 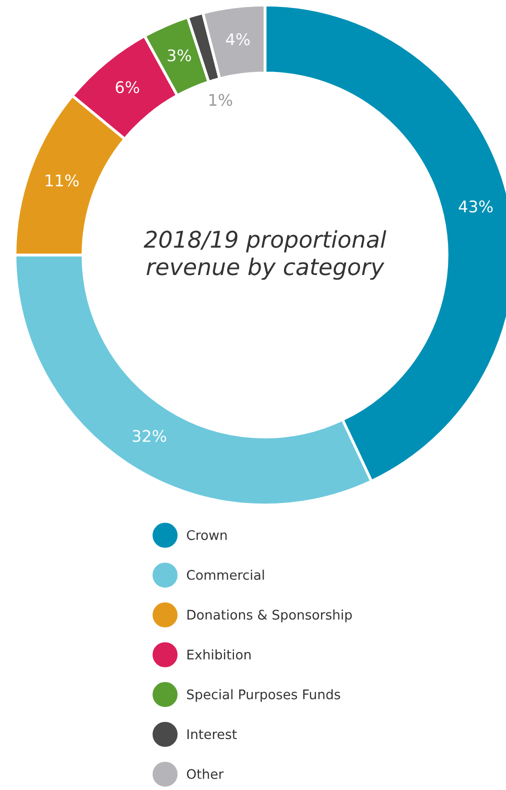 I want to click on legend-label: Exhibition, so click(x=219, y=654).